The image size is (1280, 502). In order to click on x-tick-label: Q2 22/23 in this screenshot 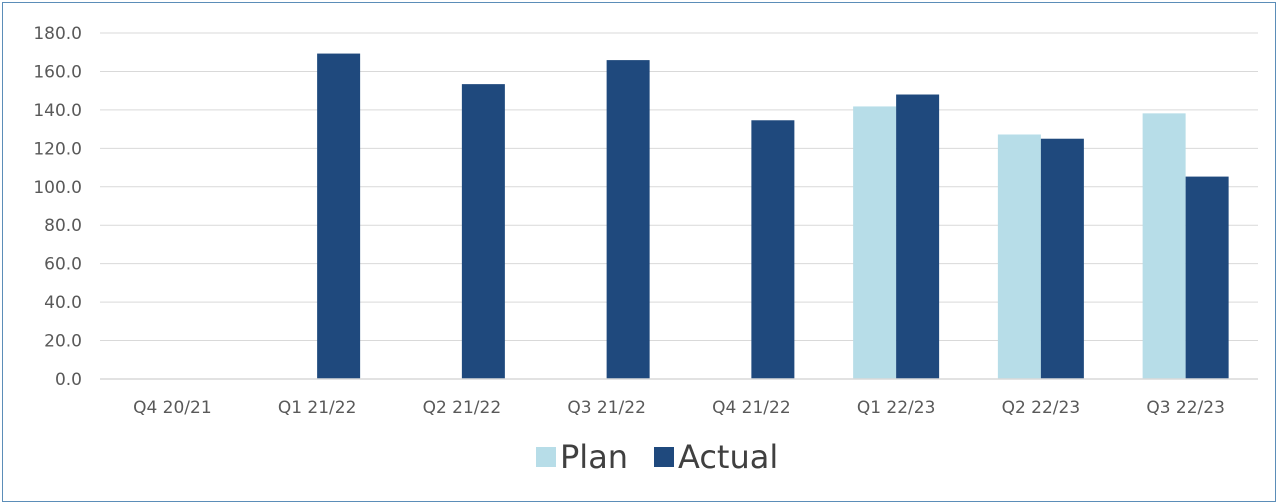, I will do `click(1041, 408)`.